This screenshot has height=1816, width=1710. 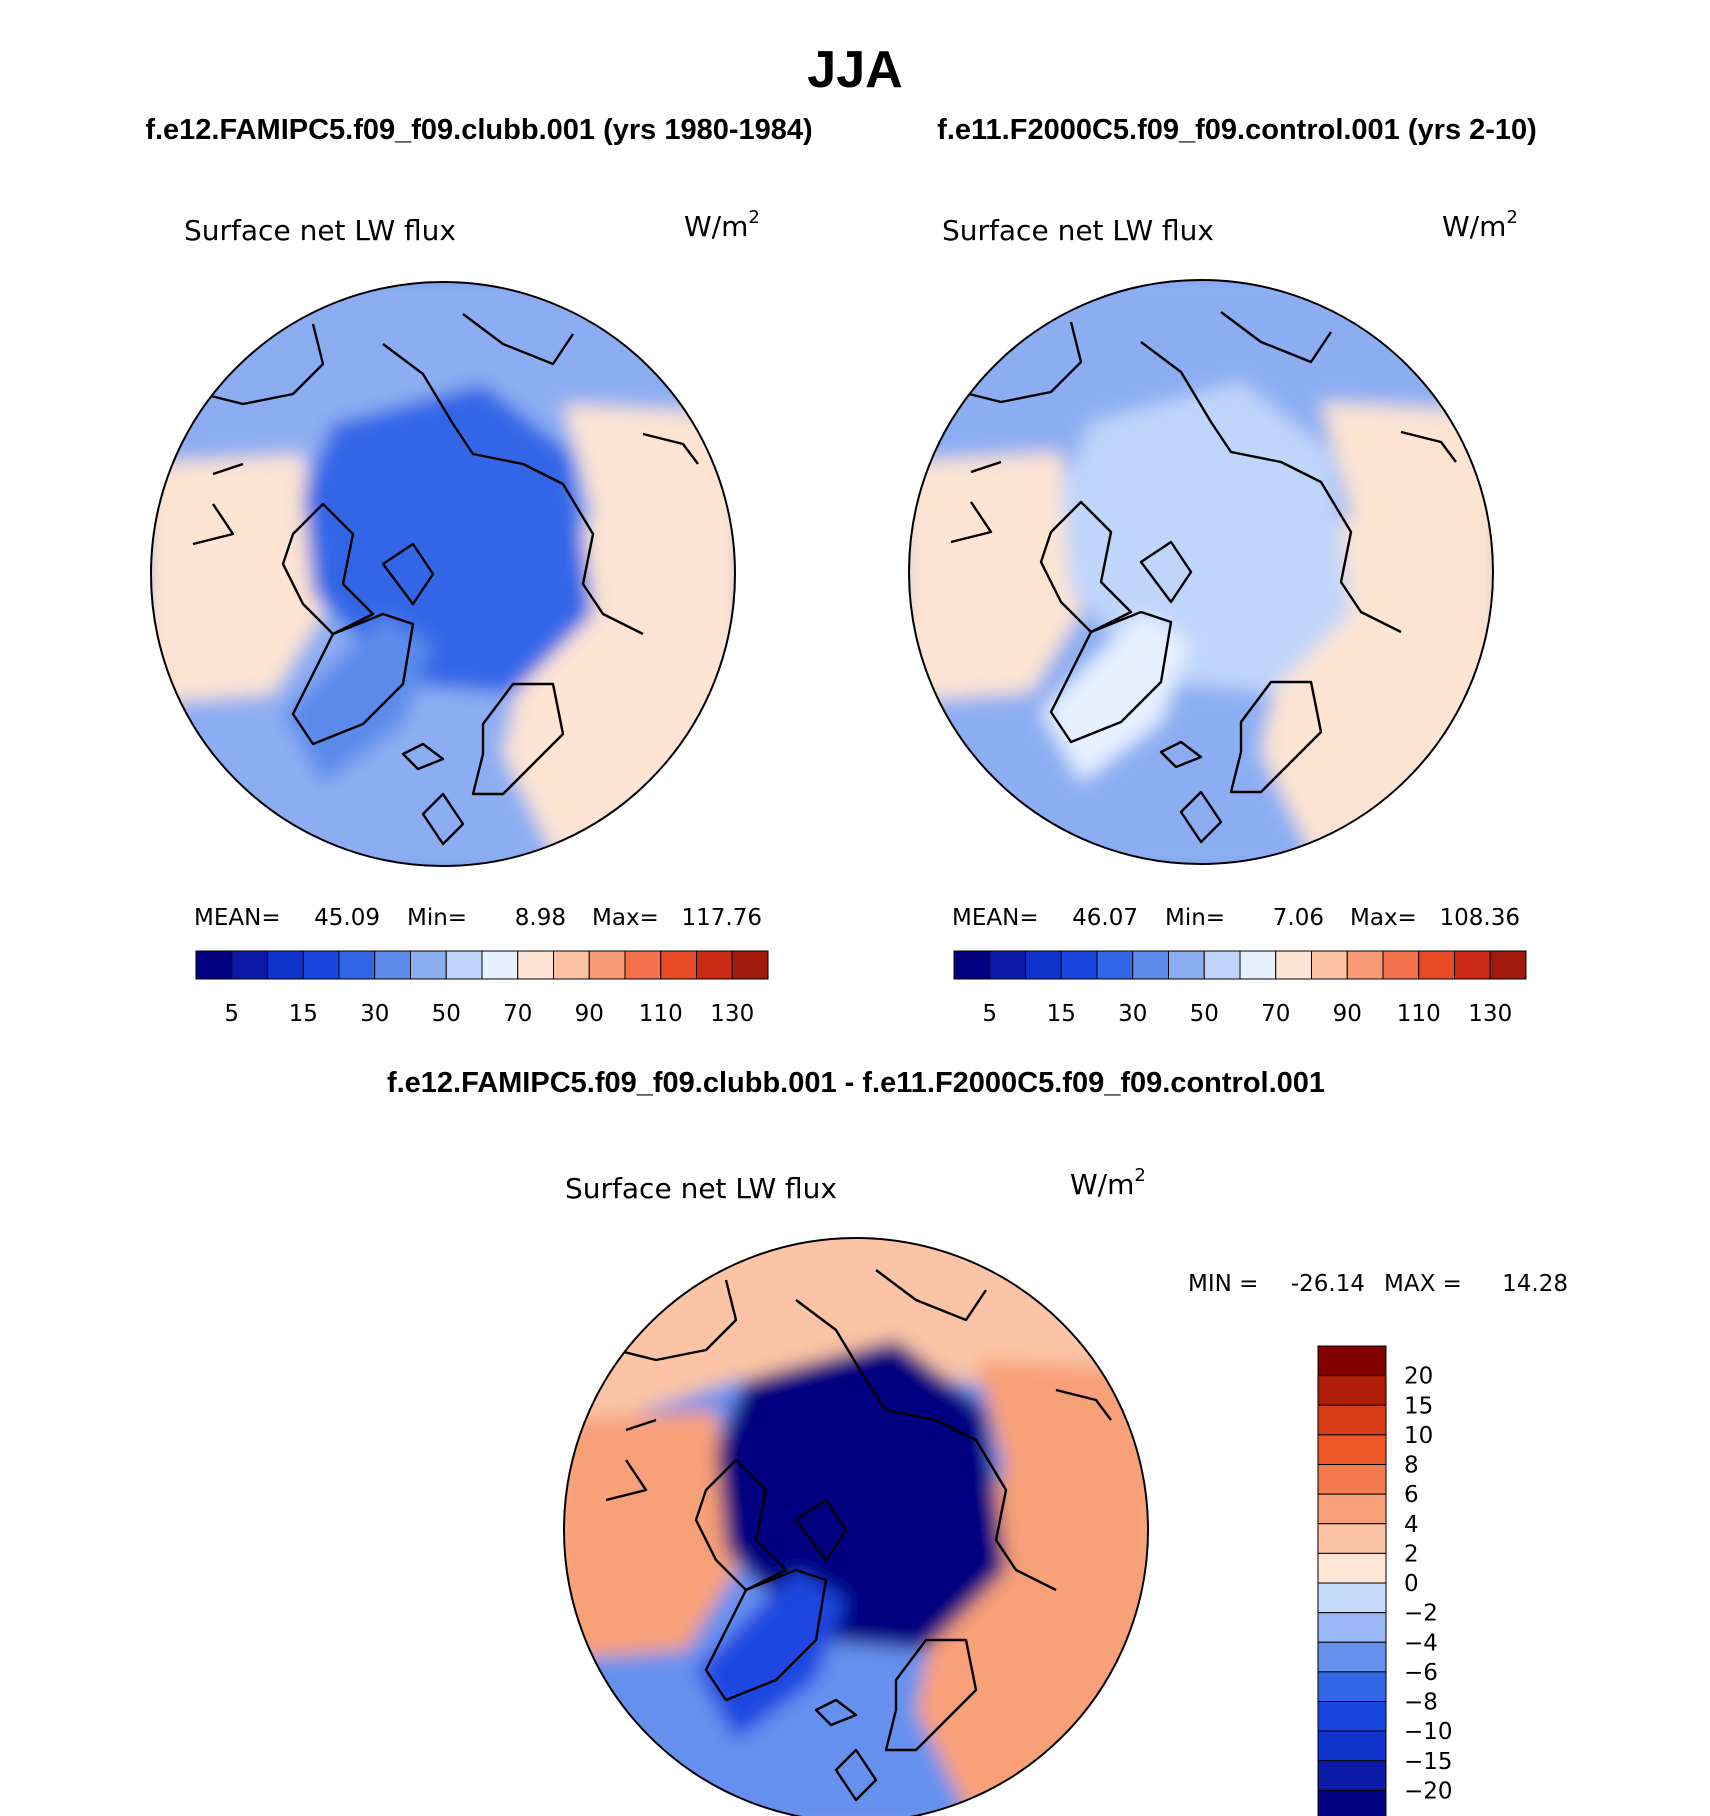 What do you see at coordinates (650, 1535) in the screenshot?
I see `diff-field-west` at bounding box center [650, 1535].